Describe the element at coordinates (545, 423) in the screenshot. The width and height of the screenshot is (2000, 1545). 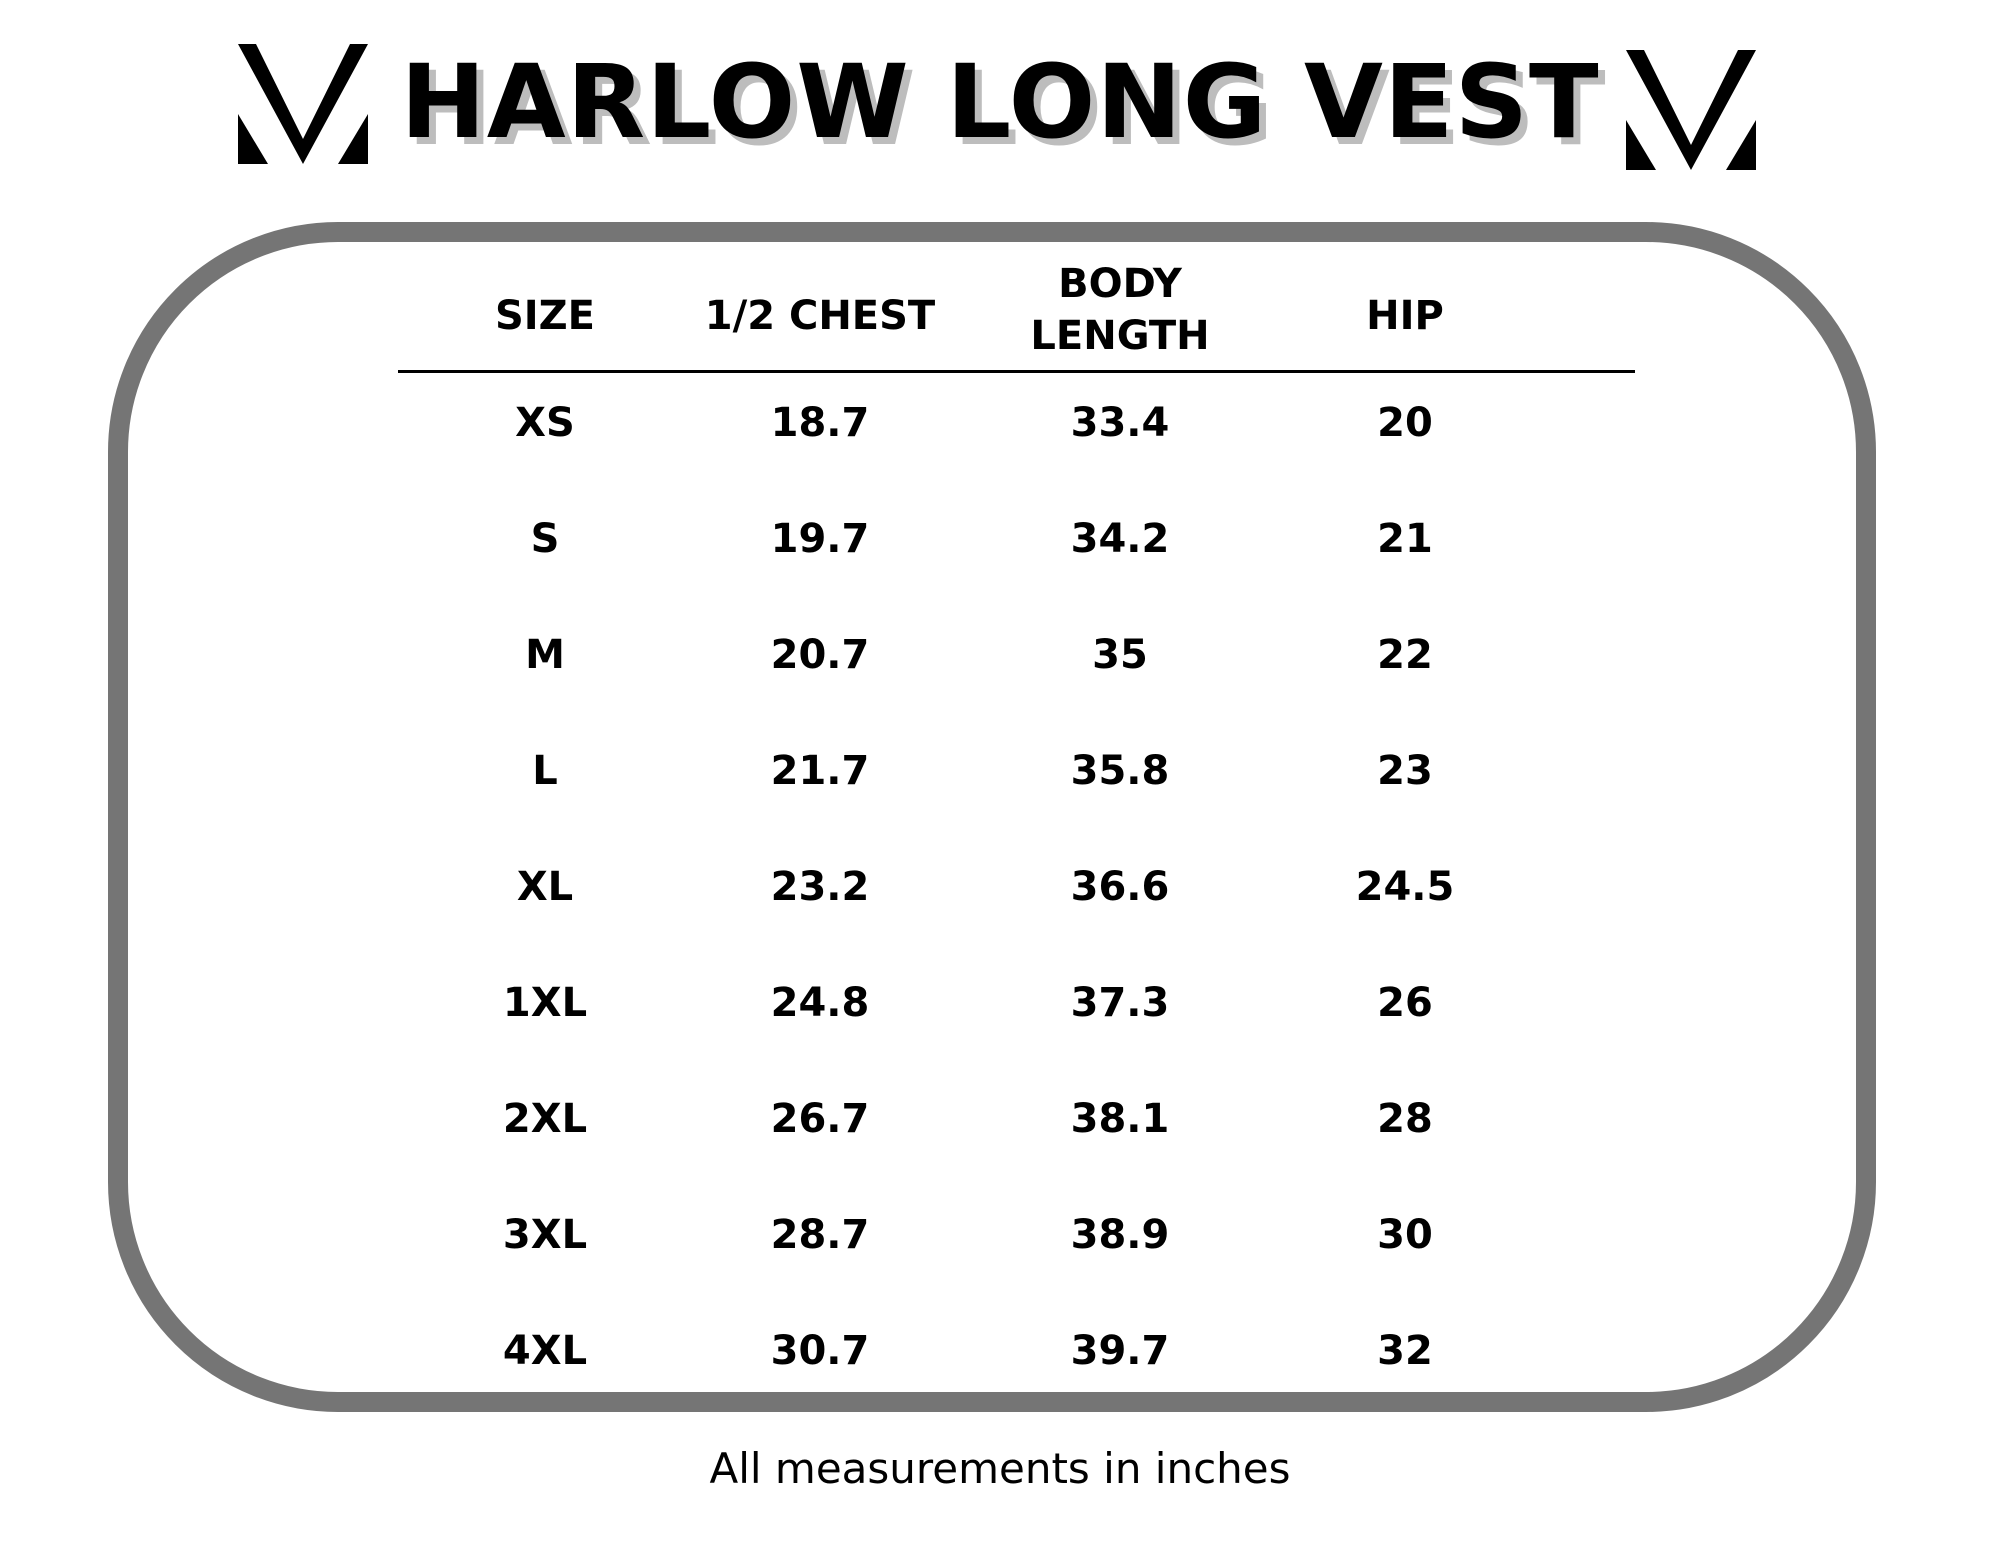
I see `table-cell: XS` at that location.